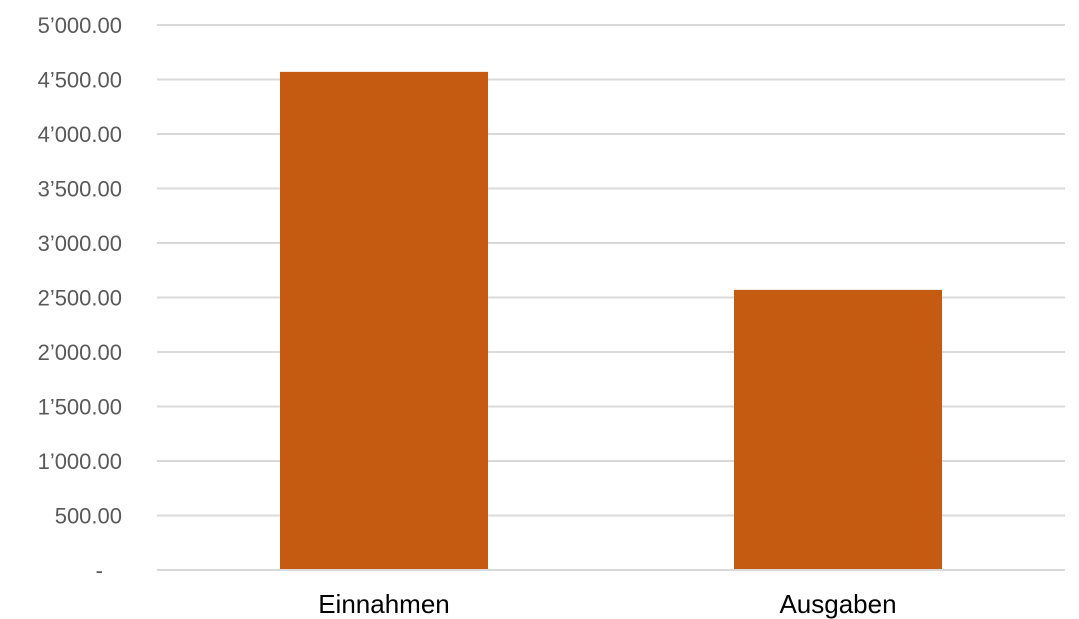  What do you see at coordinates (384, 604) in the screenshot?
I see `x-category-label: Einnahmen` at bounding box center [384, 604].